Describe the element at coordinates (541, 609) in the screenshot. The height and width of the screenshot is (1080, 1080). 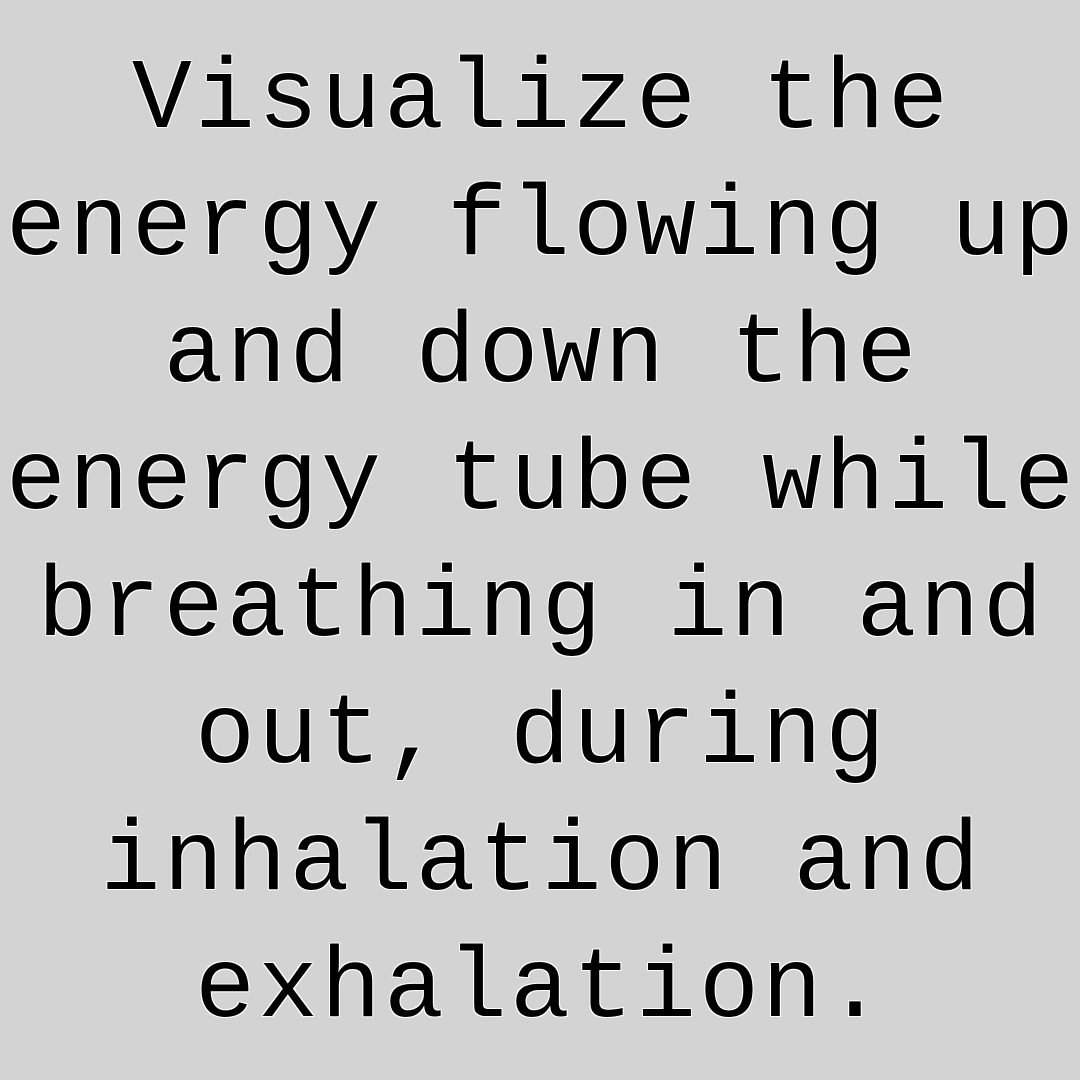
I see `text-line: breathing in and` at that location.